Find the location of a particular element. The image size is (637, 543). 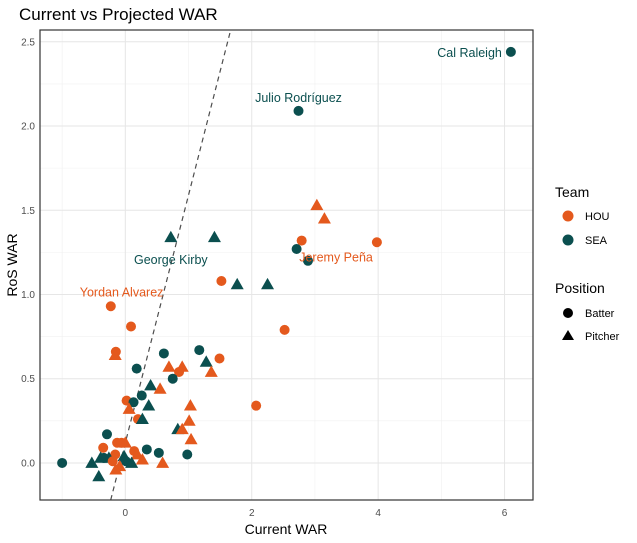

y-tick-label: 1.0 is located at coordinates (28, 295).